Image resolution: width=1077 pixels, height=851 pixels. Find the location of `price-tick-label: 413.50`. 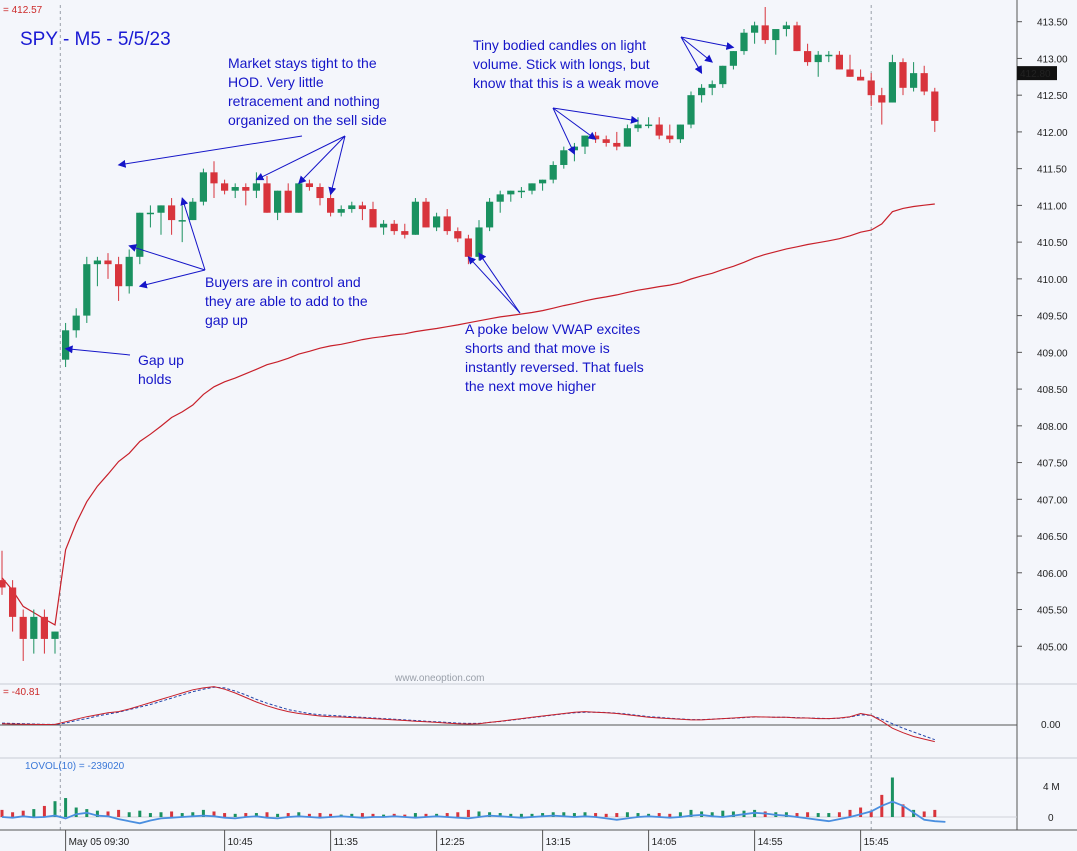

price-tick-label: 413.50 is located at coordinates (1052, 23).